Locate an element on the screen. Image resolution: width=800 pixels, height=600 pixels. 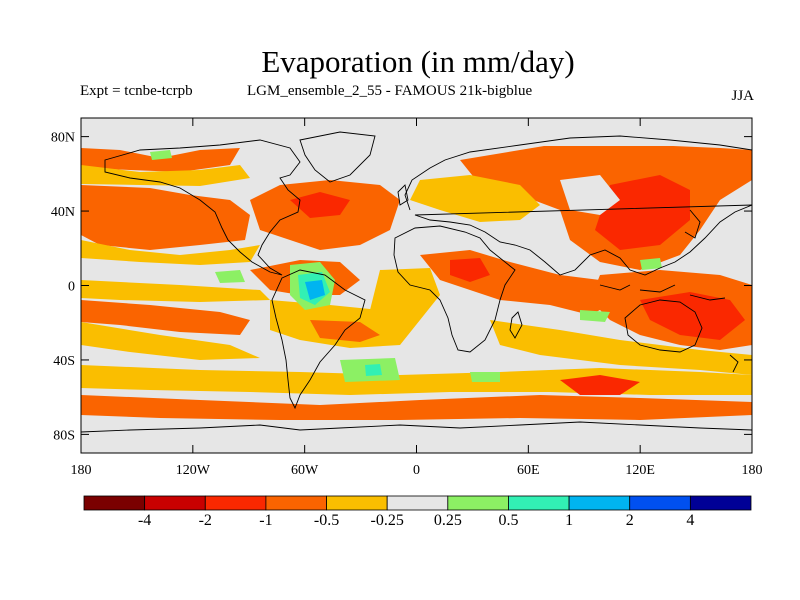
coastline-maritime-continent is located at coordinates (662, 292).